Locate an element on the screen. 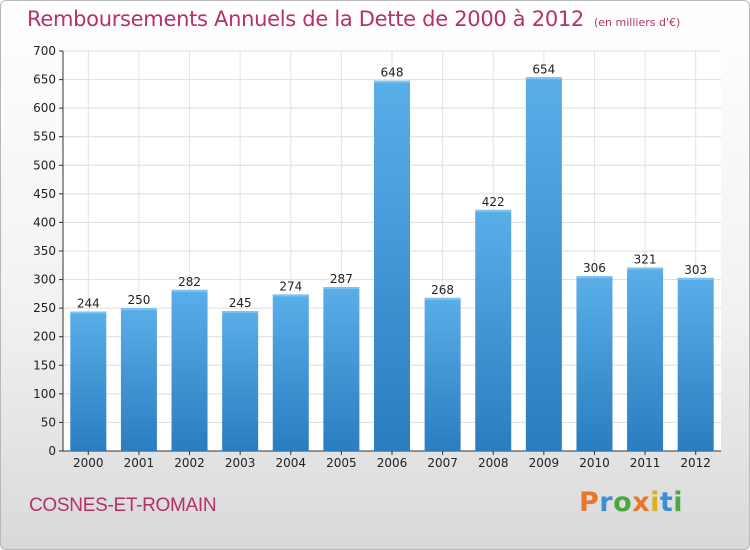 This screenshot has height=550, width=750. x-tick-label-2012: 2012 is located at coordinates (695, 463).